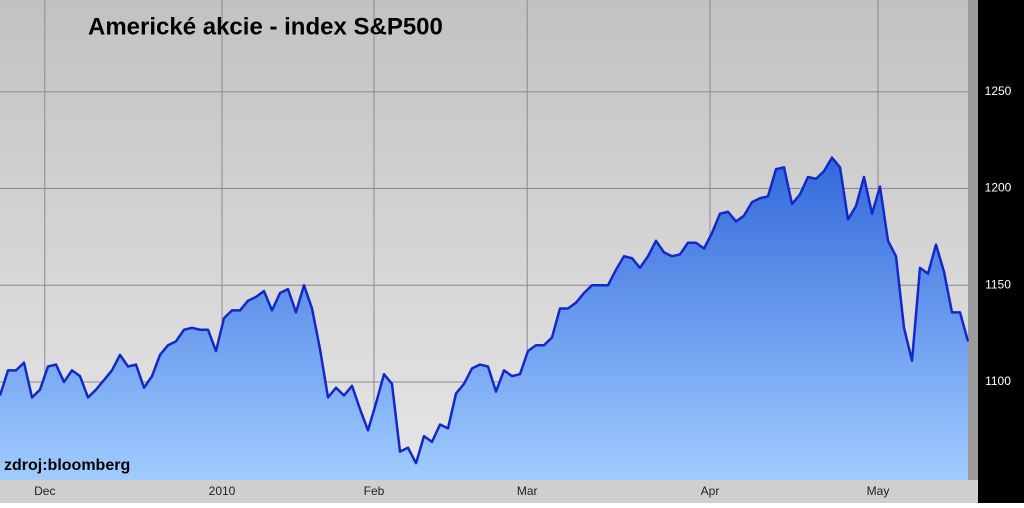 This screenshot has width=1024, height=508. I want to click on y-tick-label: 1100, so click(998, 381).